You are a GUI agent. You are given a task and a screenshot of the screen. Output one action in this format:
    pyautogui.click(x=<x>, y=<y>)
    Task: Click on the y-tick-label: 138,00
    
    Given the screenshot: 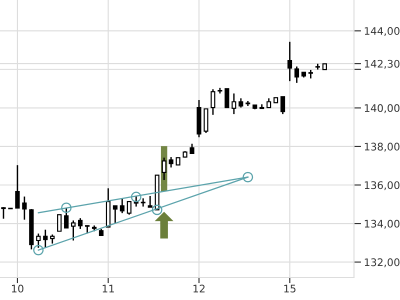 What is the action you would take?
    pyautogui.click(x=382, y=147)
    